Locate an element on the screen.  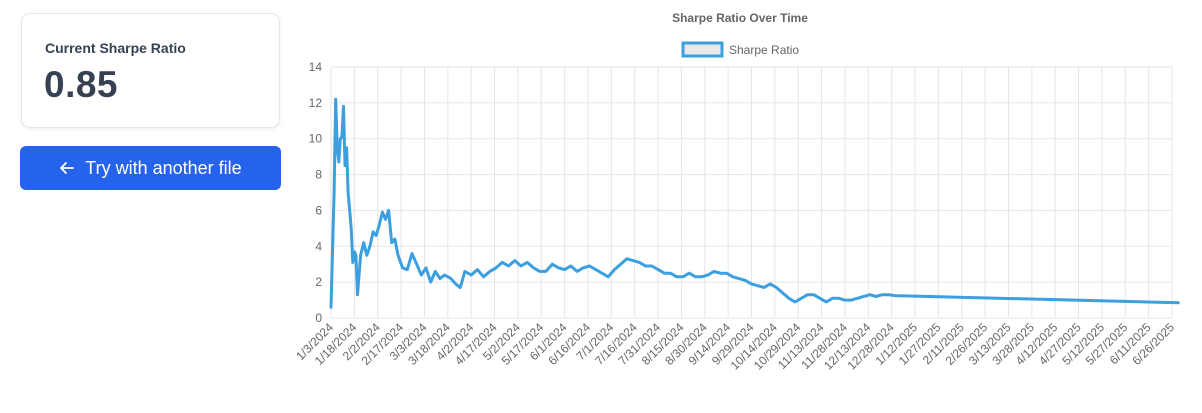
y-tick-label: 8 is located at coordinates (318, 175).